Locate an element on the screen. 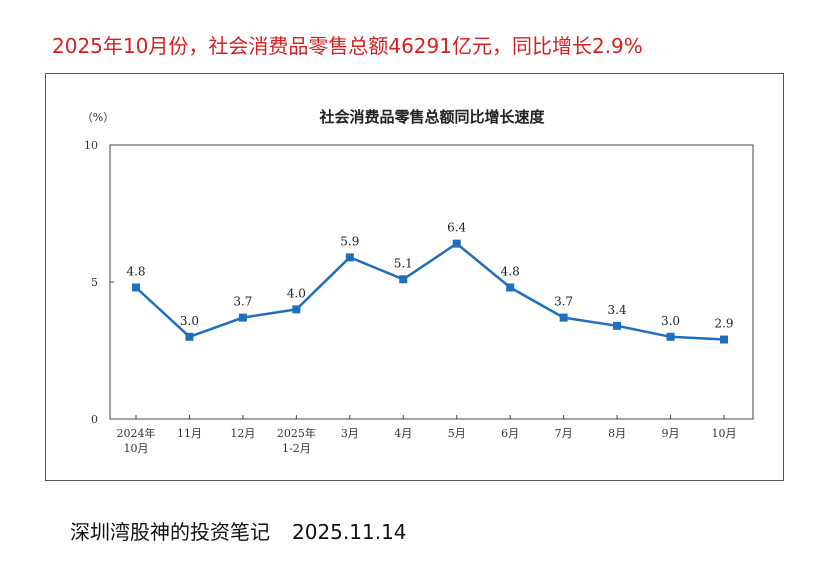 This screenshot has height=575, width=821. y-tick-label: 0 is located at coordinates (94, 419).